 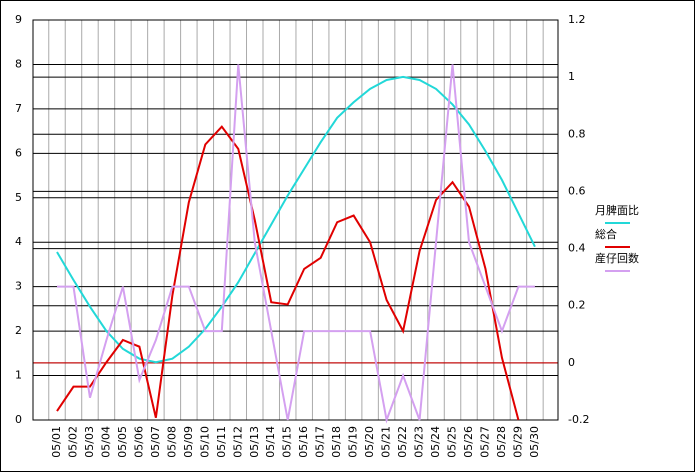 What do you see at coordinates (188, 442) in the screenshot?
I see `x-tick-label: 05/09` at bounding box center [188, 442].